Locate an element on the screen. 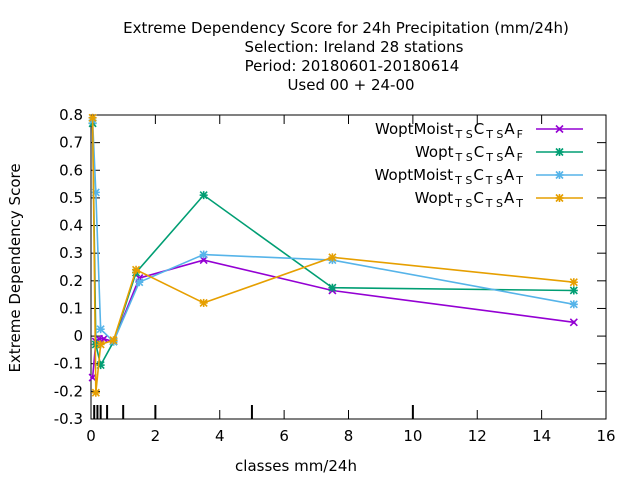 The image size is (640, 480). x-tick-label: 12 is located at coordinates (477, 436).